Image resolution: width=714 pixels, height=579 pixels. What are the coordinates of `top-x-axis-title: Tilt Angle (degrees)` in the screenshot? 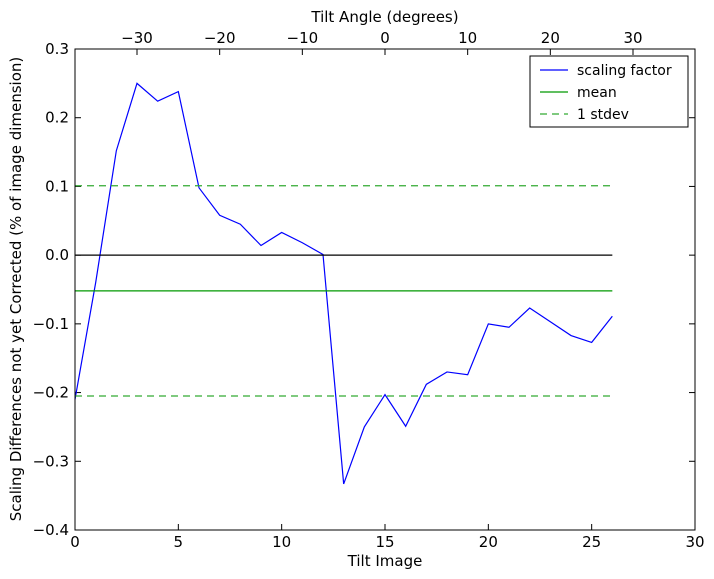 It's located at (384, 17).